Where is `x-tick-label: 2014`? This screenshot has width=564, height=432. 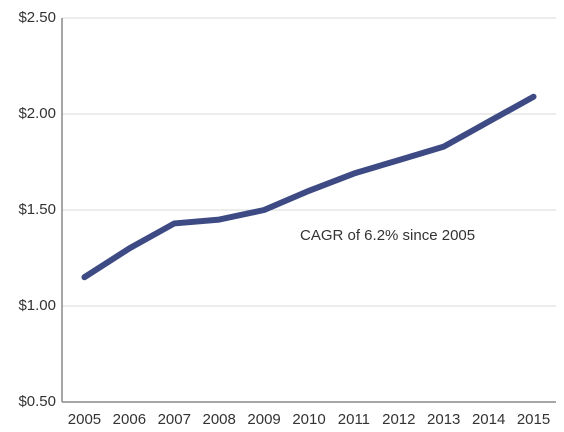
x-tick-label: 2014 is located at coordinates (488, 419).